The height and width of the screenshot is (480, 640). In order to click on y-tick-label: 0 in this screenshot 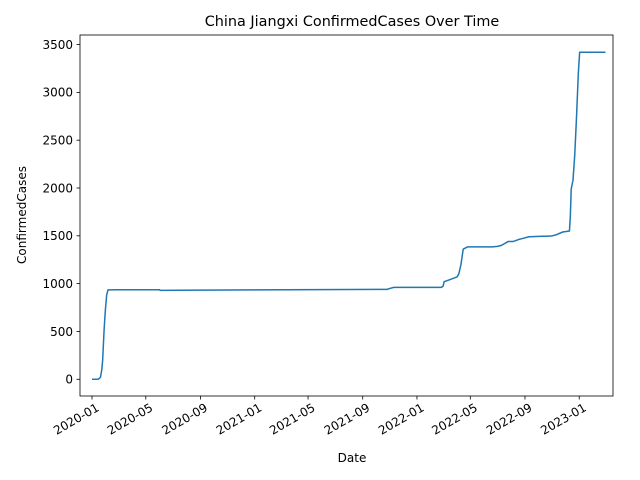, I will do `click(69, 380)`.